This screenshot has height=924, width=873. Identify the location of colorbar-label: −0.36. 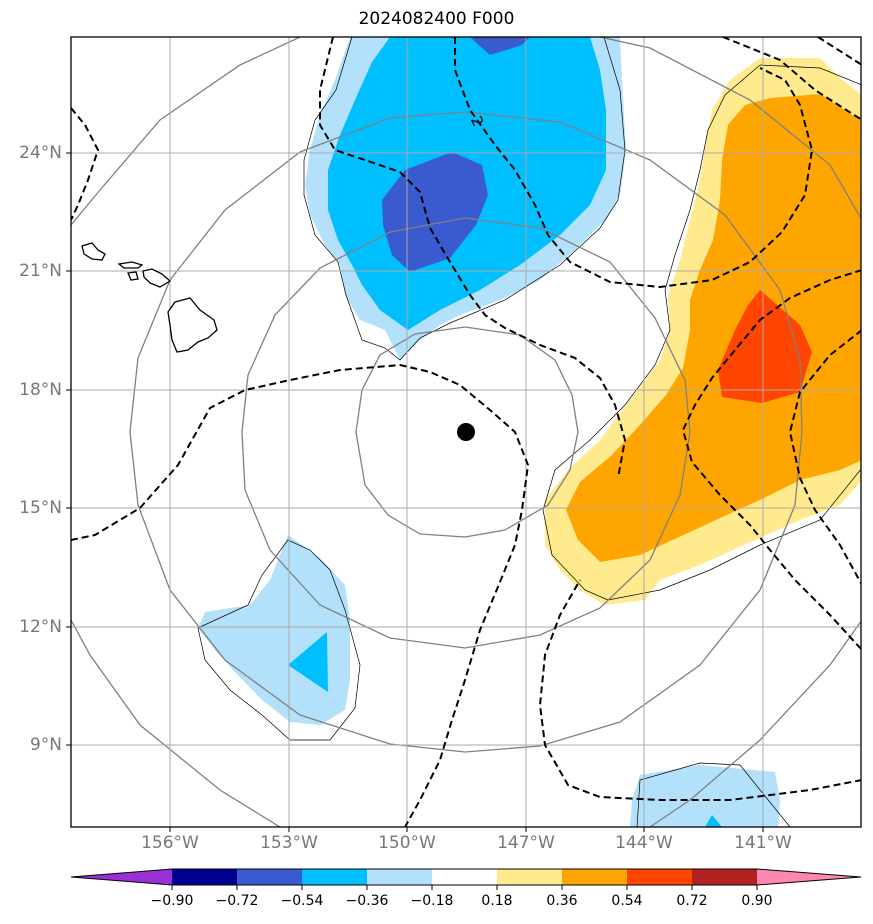
(367, 901).